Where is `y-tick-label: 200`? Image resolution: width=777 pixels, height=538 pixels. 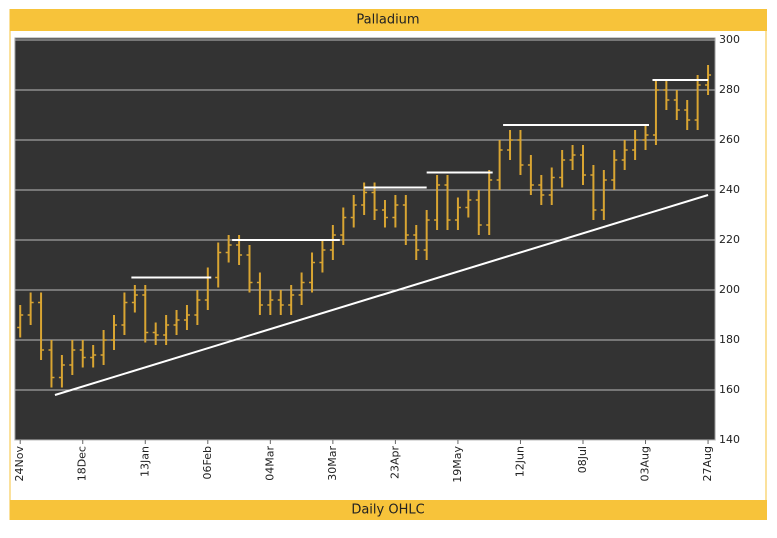 y-tick-label: 200 is located at coordinates (729, 289).